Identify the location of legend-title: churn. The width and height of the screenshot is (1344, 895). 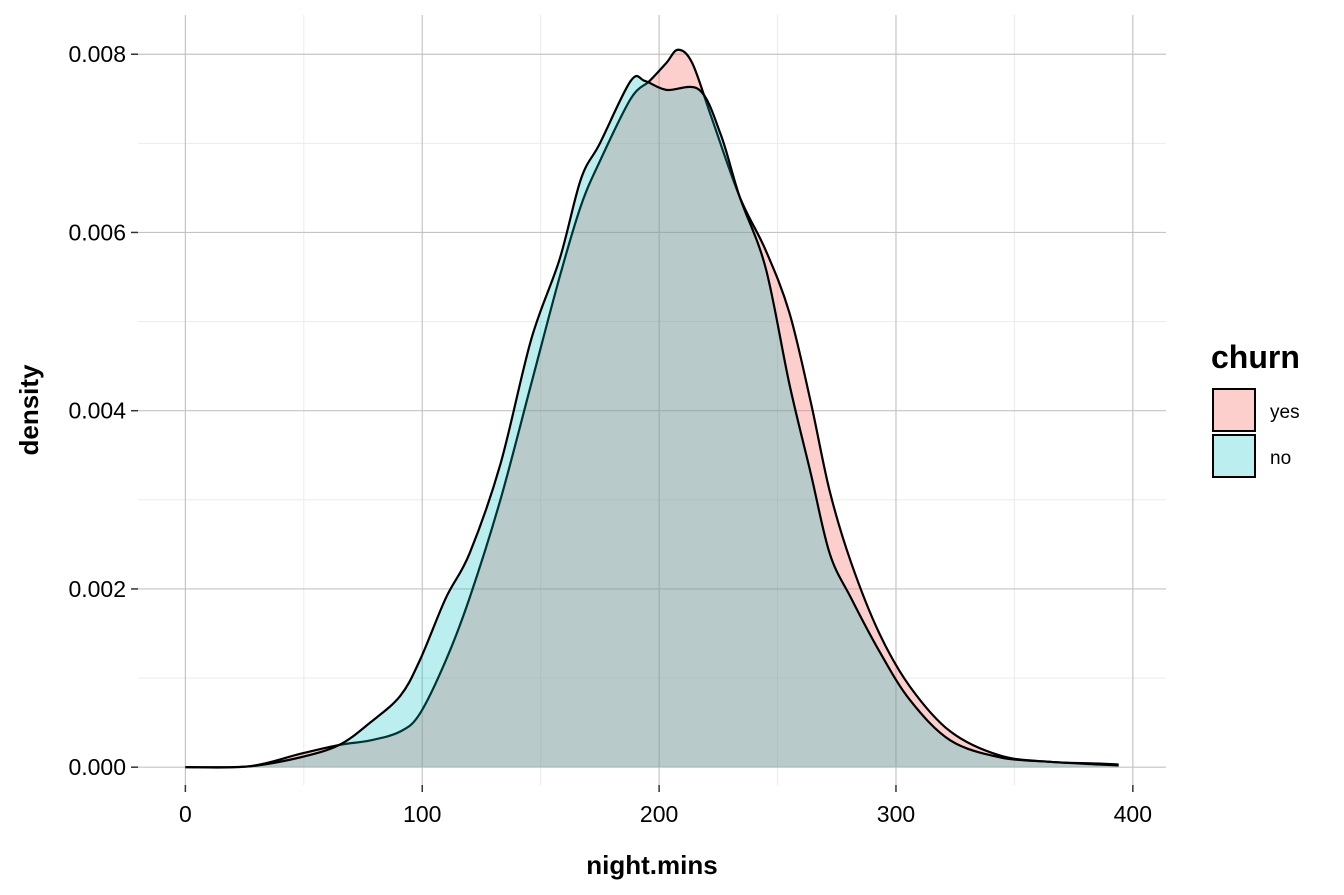
(1255, 357).